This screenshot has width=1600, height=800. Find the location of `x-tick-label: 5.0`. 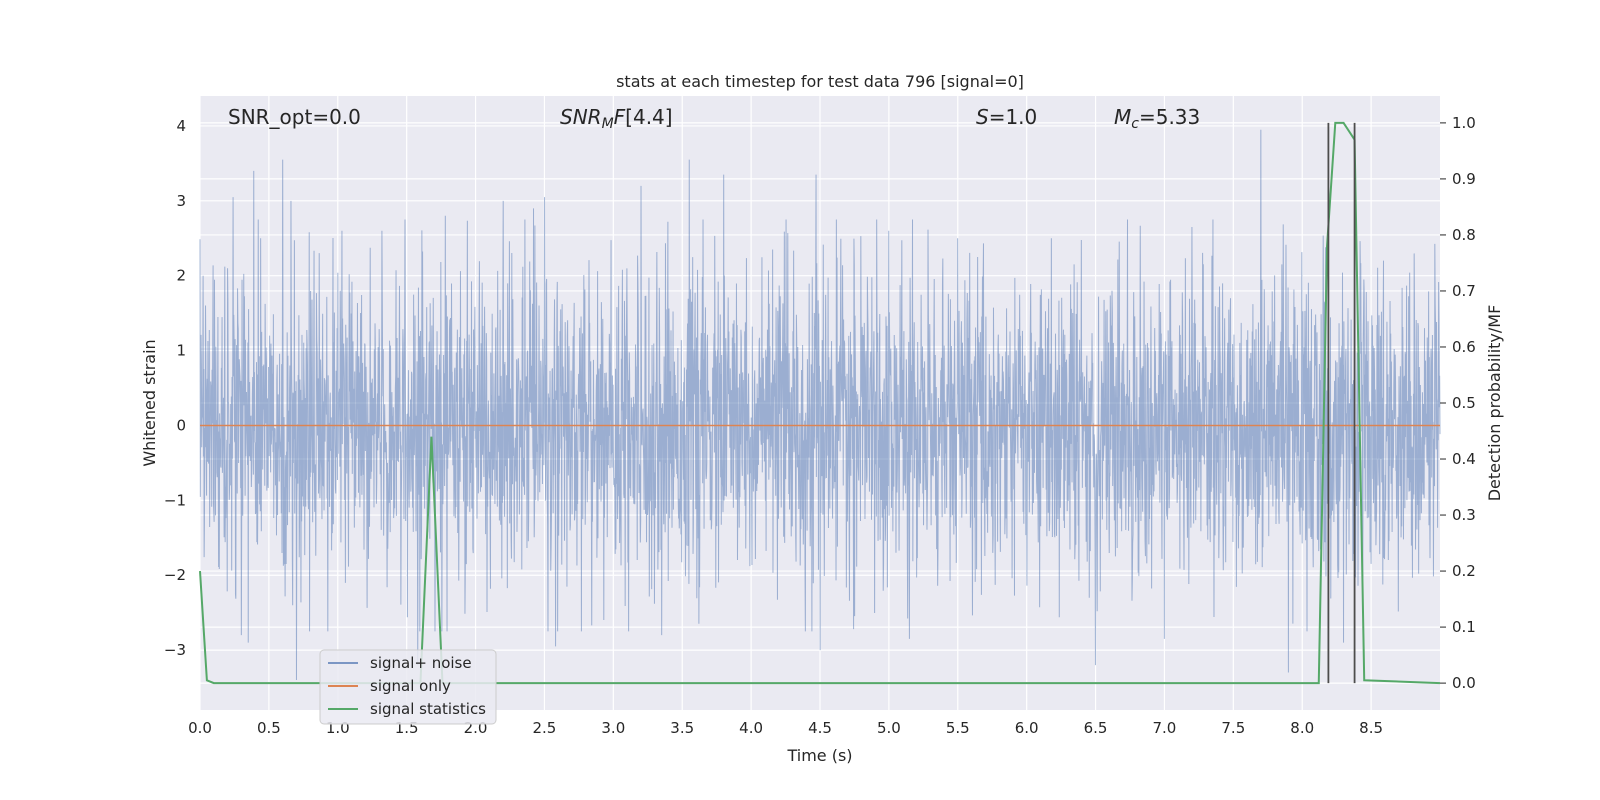

x-tick-label: 5.0 is located at coordinates (889, 728).